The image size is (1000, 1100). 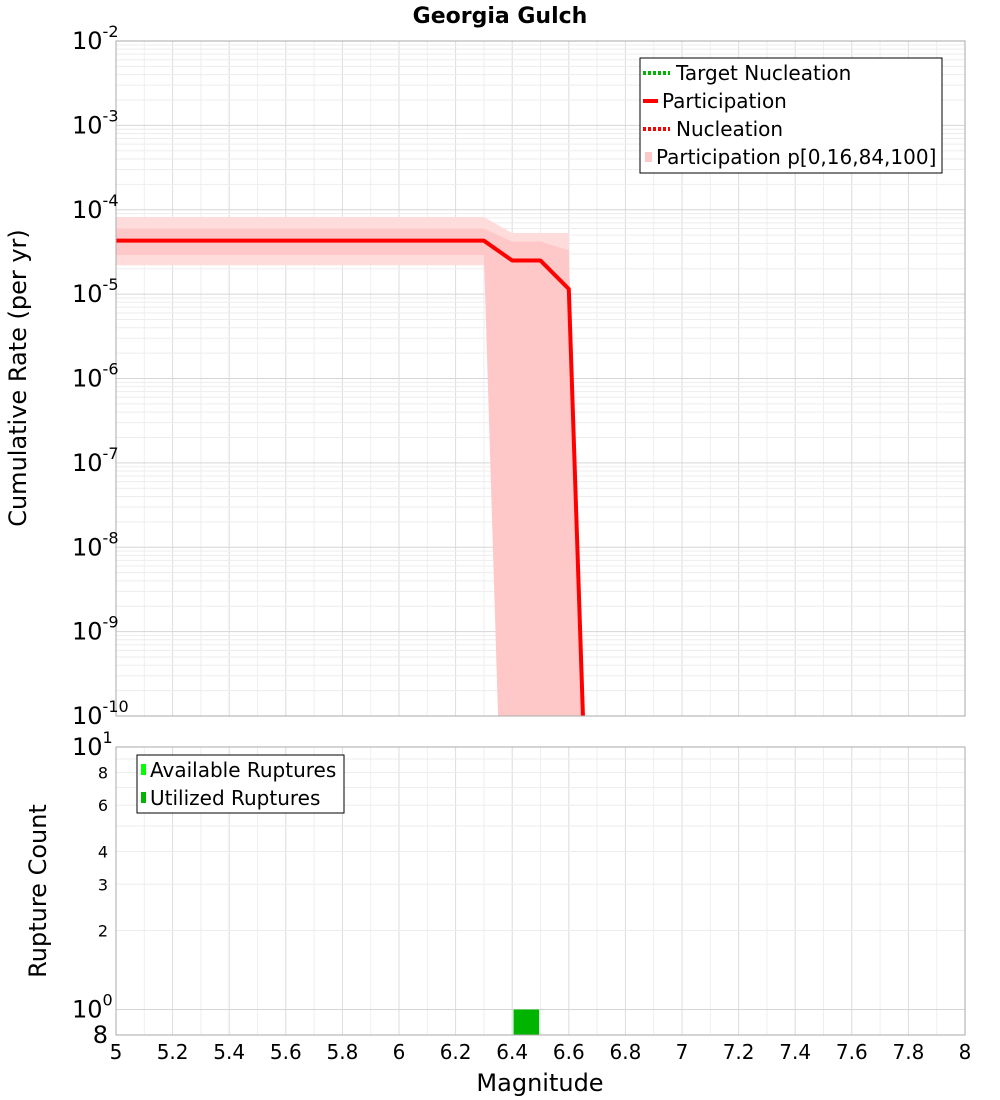 What do you see at coordinates (399, 1052) in the screenshot?
I see `magnitude-x-tick-label: 6` at bounding box center [399, 1052].